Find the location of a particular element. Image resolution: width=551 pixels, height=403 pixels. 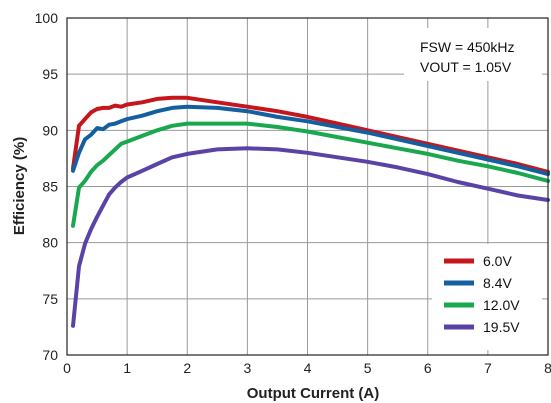

y-tick-label: 100 is located at coordinates (47, 18).